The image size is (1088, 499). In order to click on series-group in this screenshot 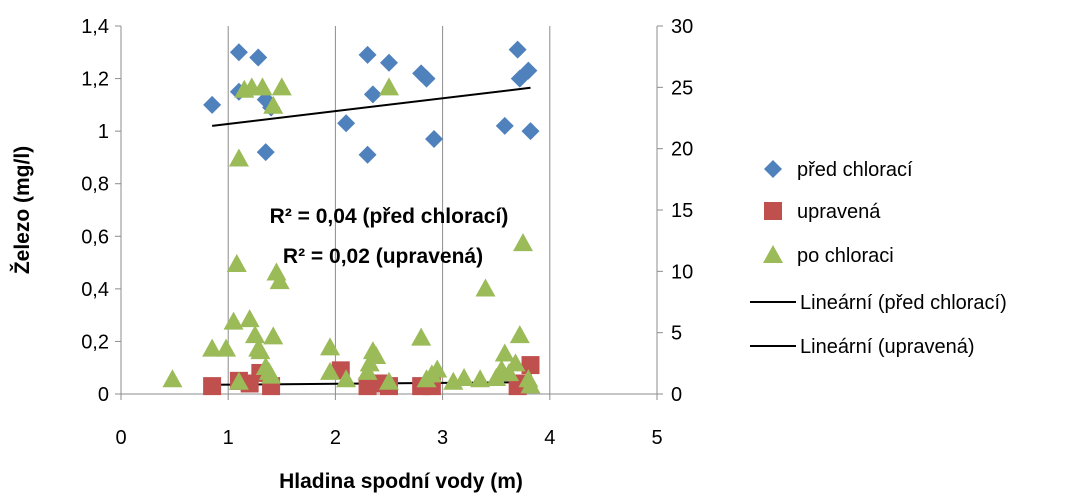, I will do `click(371, 102)`.